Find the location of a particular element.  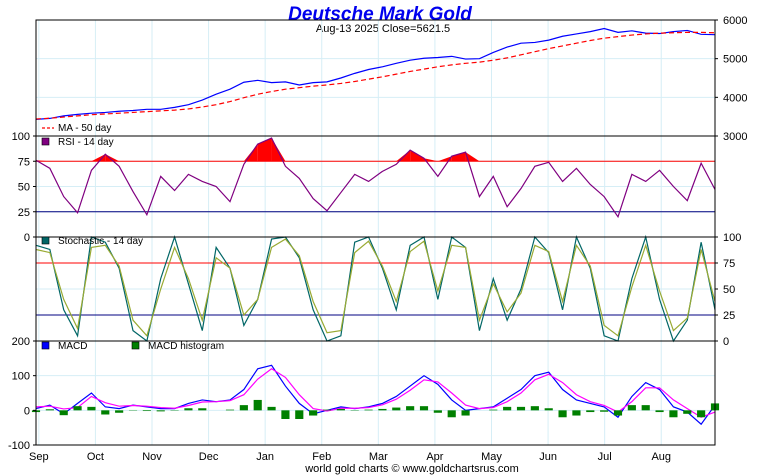

legend-label: Stochastic - 14 day is located at coordinates (100, 241).